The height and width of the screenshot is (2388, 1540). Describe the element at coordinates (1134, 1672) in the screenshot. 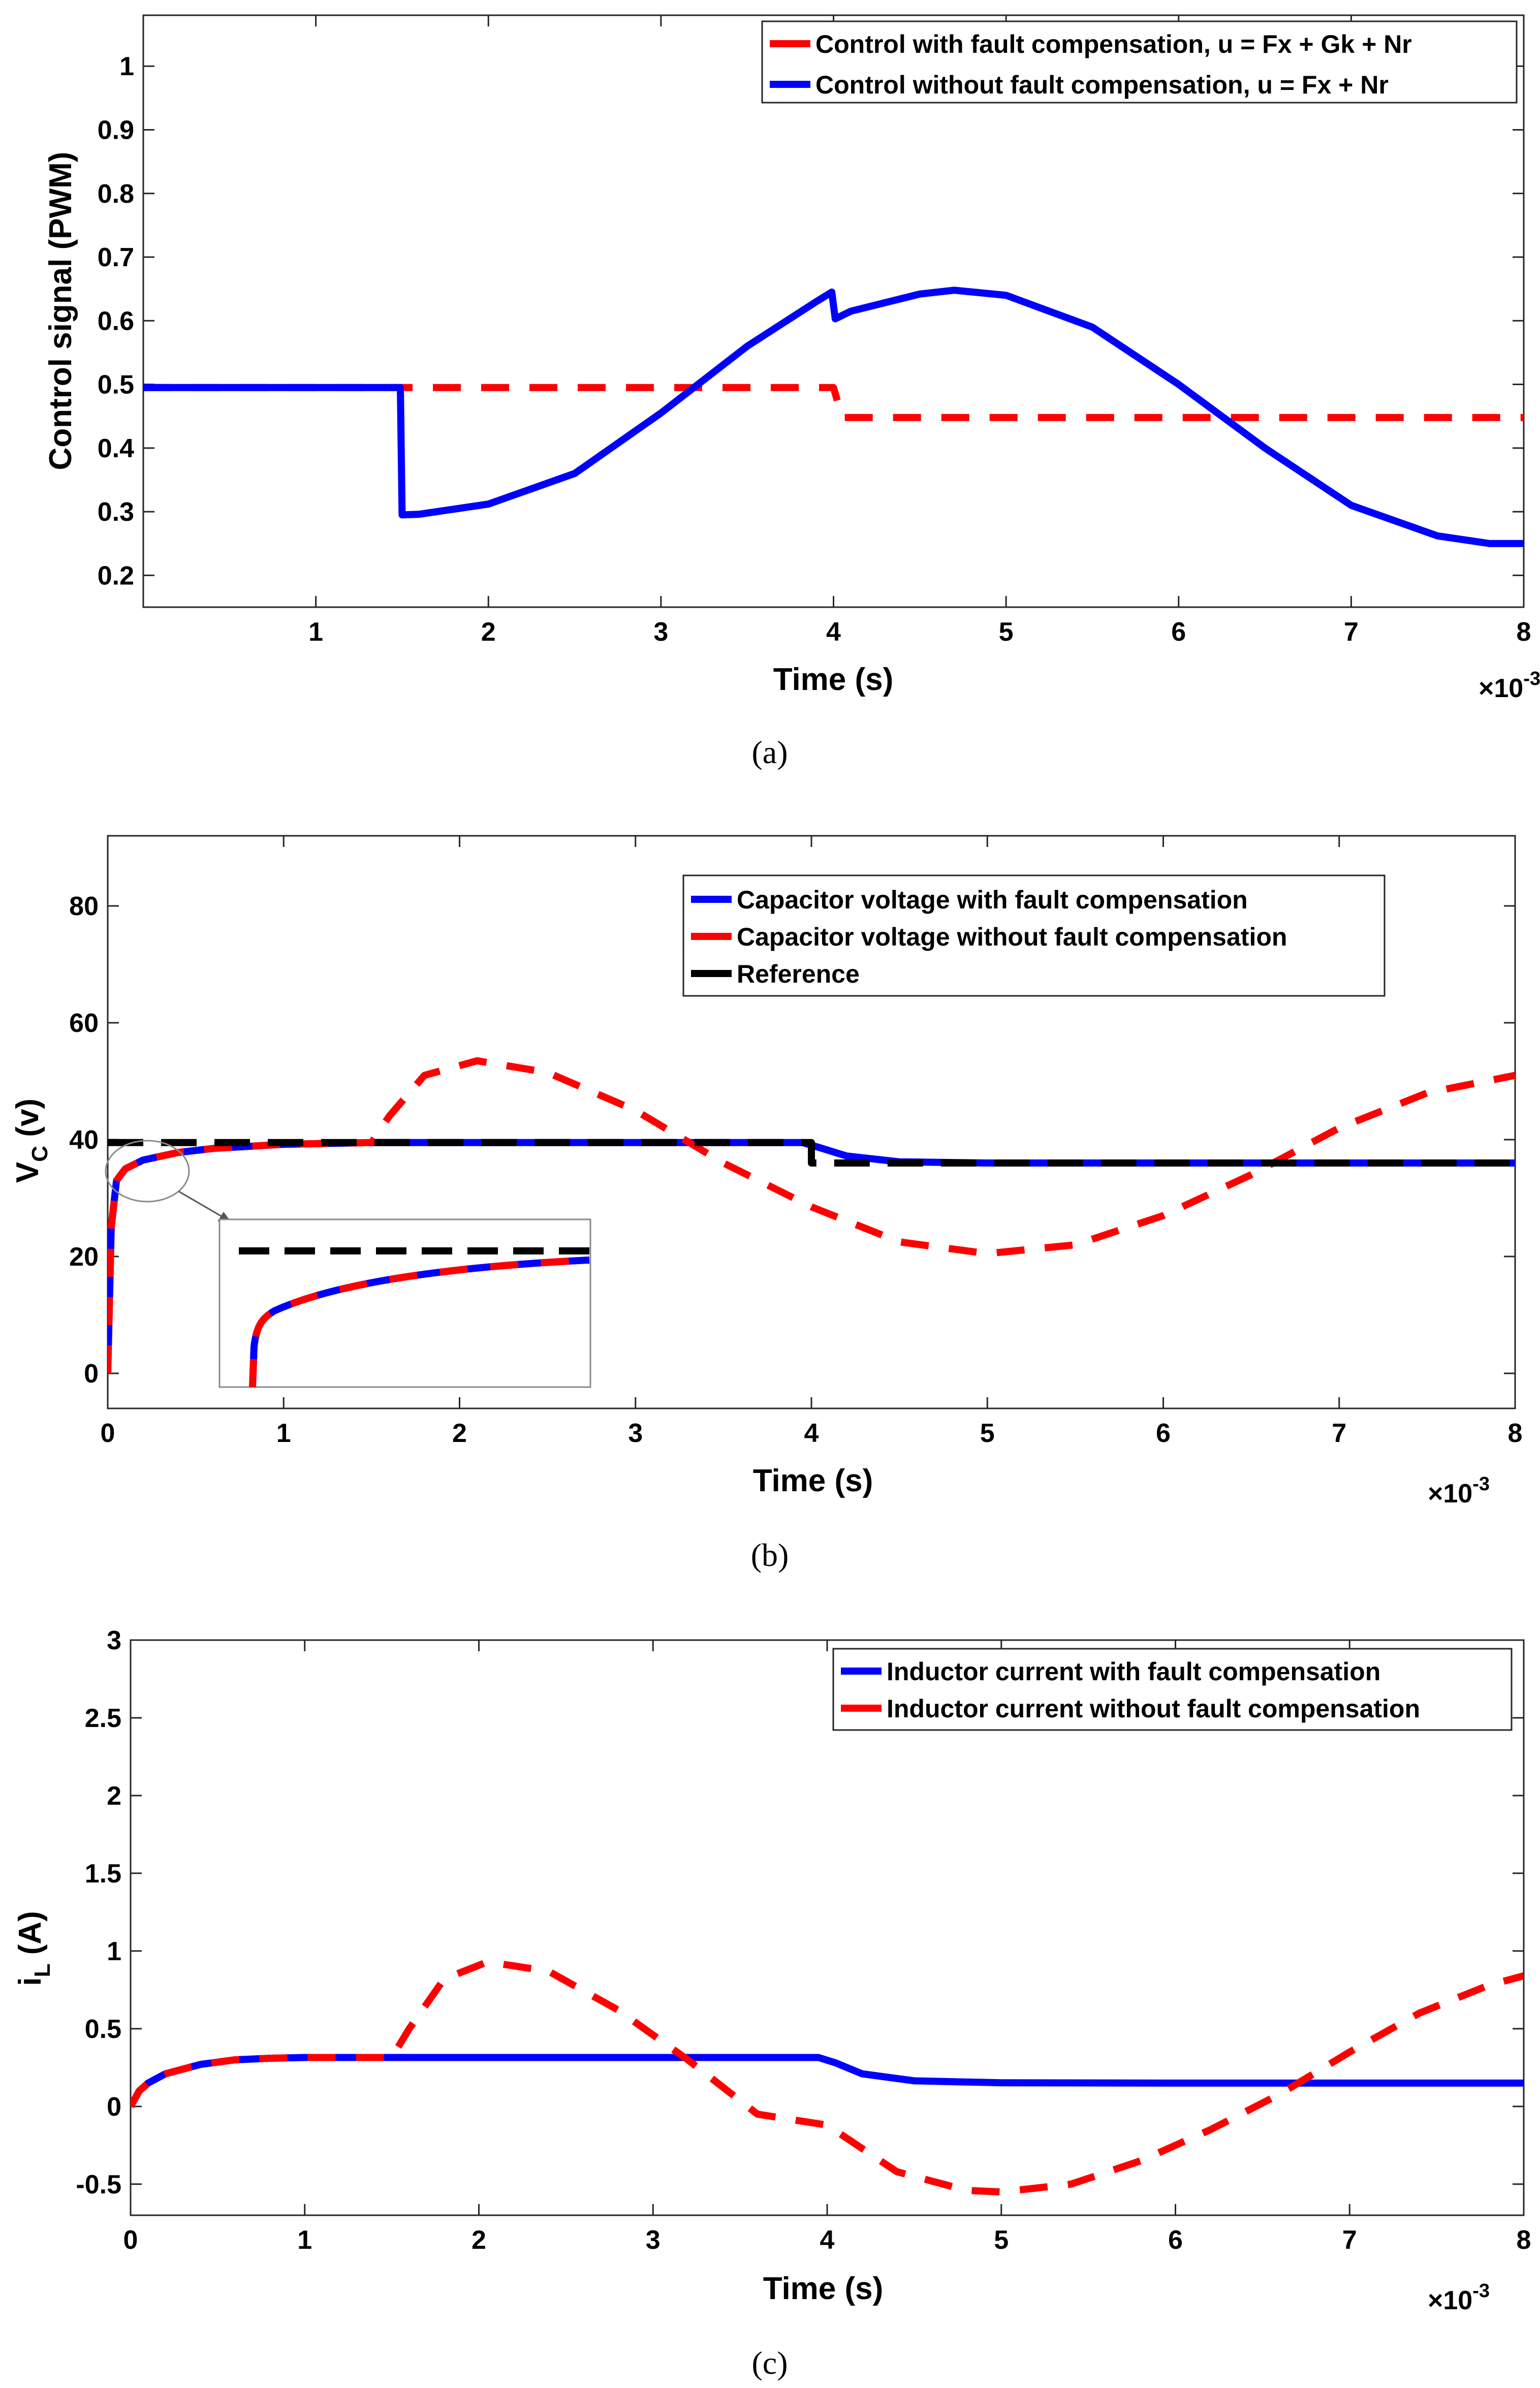

I see `legend-entry: Inductor current with fault compensation` at that location.